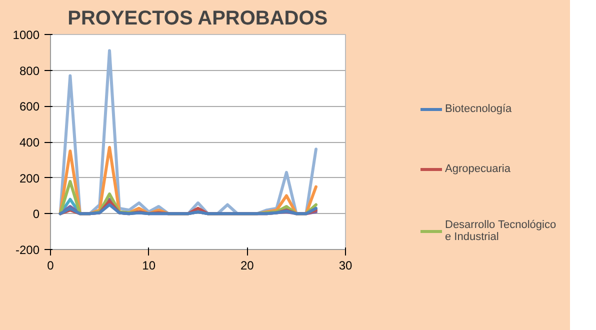 Image resolution: width=596 pixels, height=330 pixels. I want to click on legend-label: Agropecuaria, so click(477, 169).